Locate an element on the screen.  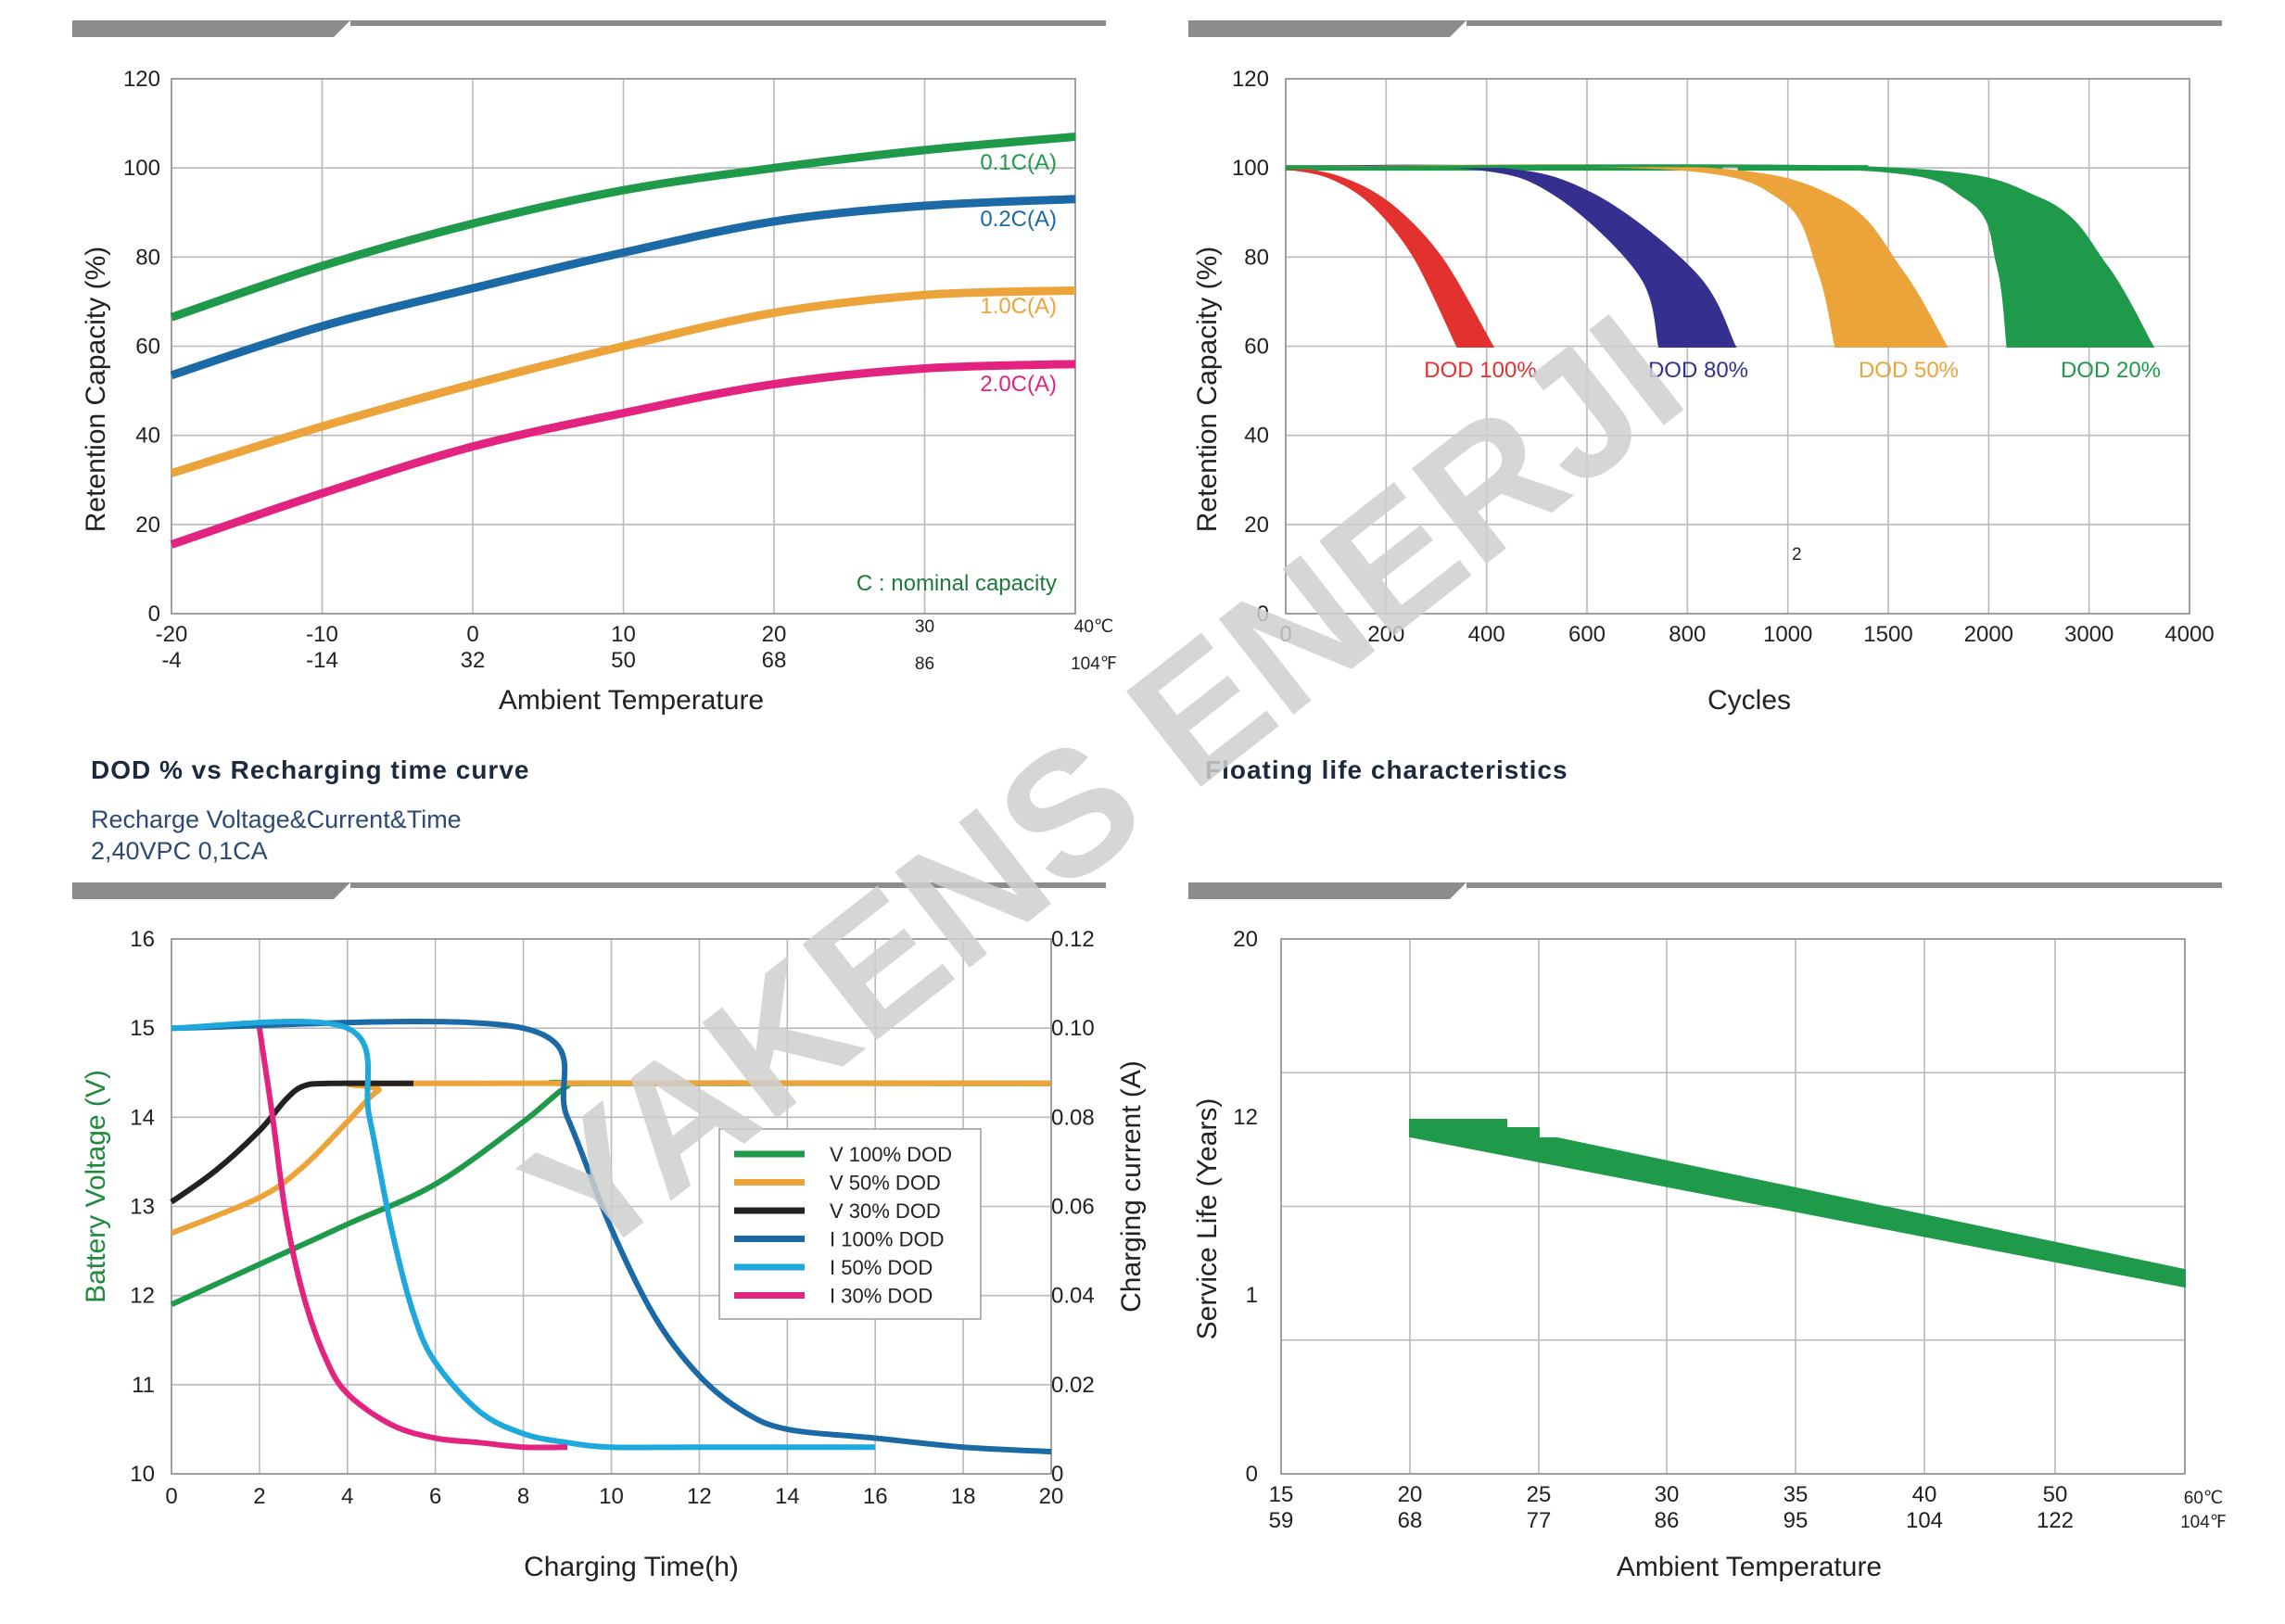
c3-legend-label: I 50% DOD is located at coordinates (881, 1267).